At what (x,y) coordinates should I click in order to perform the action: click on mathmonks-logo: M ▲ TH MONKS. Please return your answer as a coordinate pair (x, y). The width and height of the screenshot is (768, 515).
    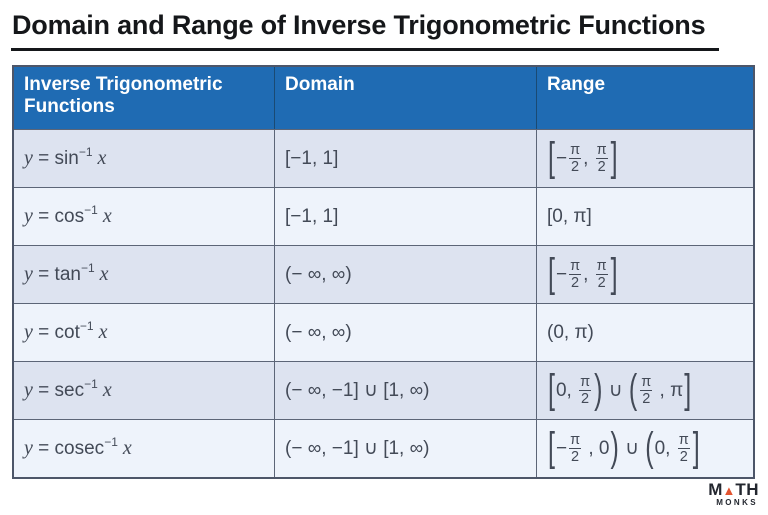
    Looking at the image, I should click on (733, 494).